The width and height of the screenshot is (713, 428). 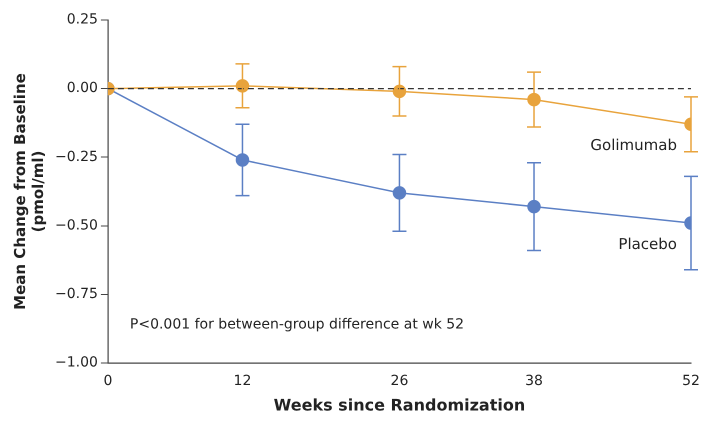 What do you see at coordinates (107, 381) in the screenshot?
I see `x-tick-label: 0` at bounding box center [107, 381].